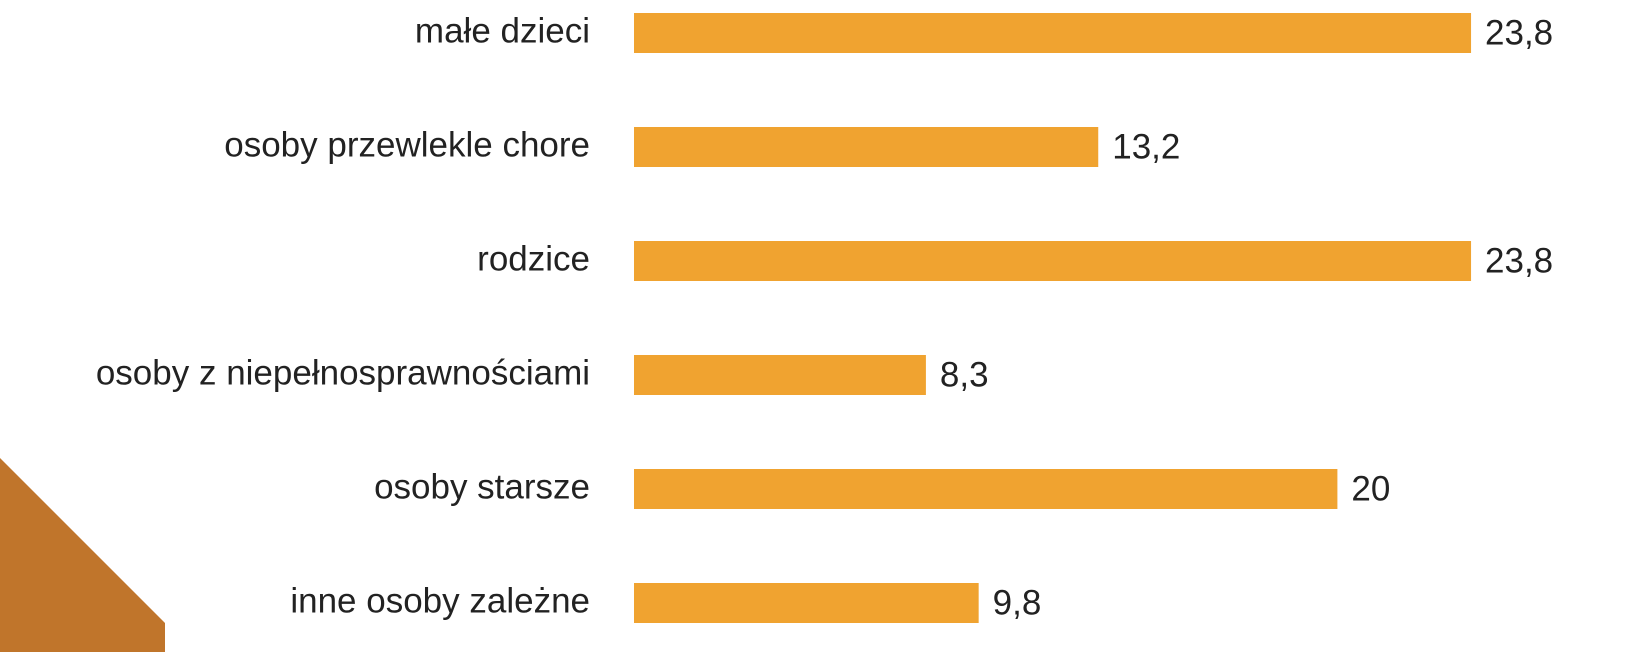 Image resolution: width=1641 pixels, height=652 pixels. What do you see at coordinates (407, 144) in the screenshot?
I see `category-label: osoby przewlekle chore` at bounding box center [407, 144].